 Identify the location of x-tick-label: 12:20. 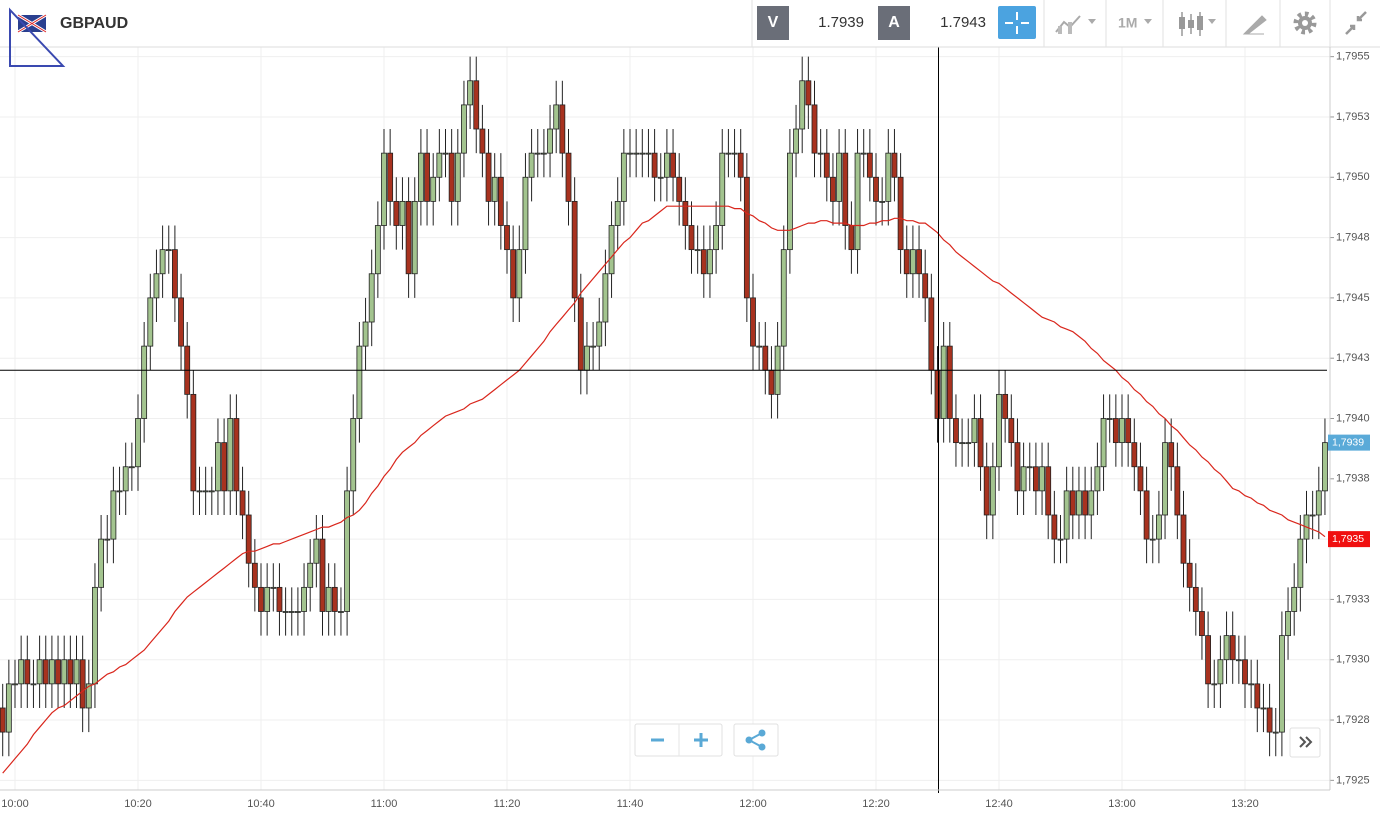
(876, 804).